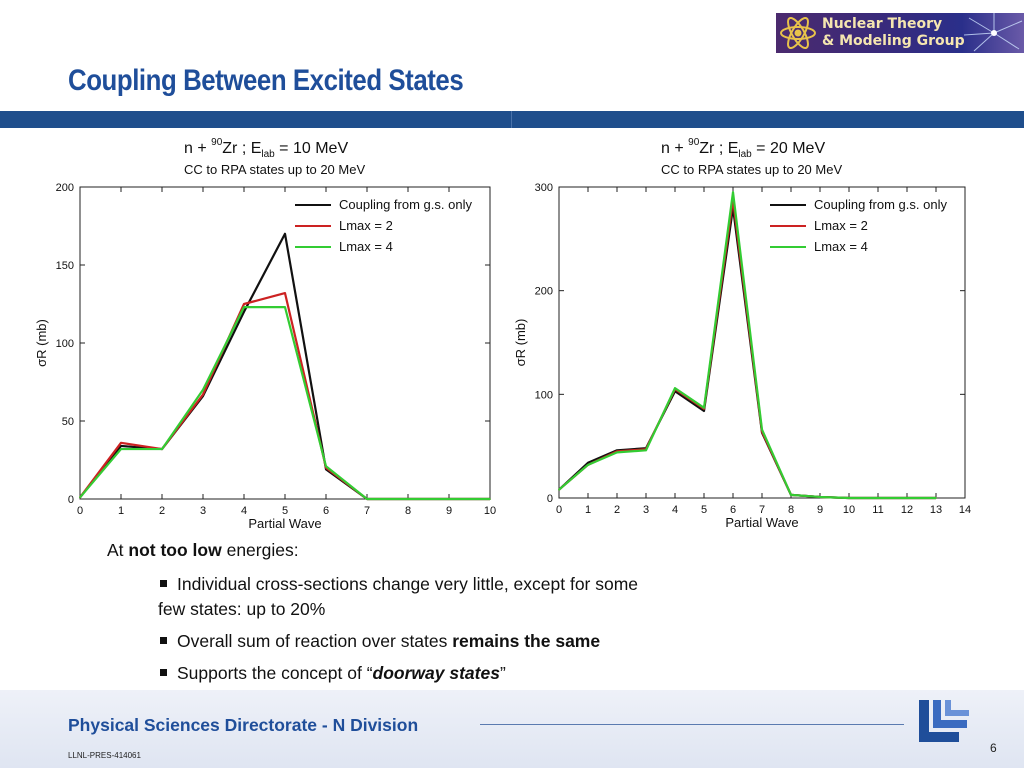  I want to click on atom-icon, so click(798, 33).